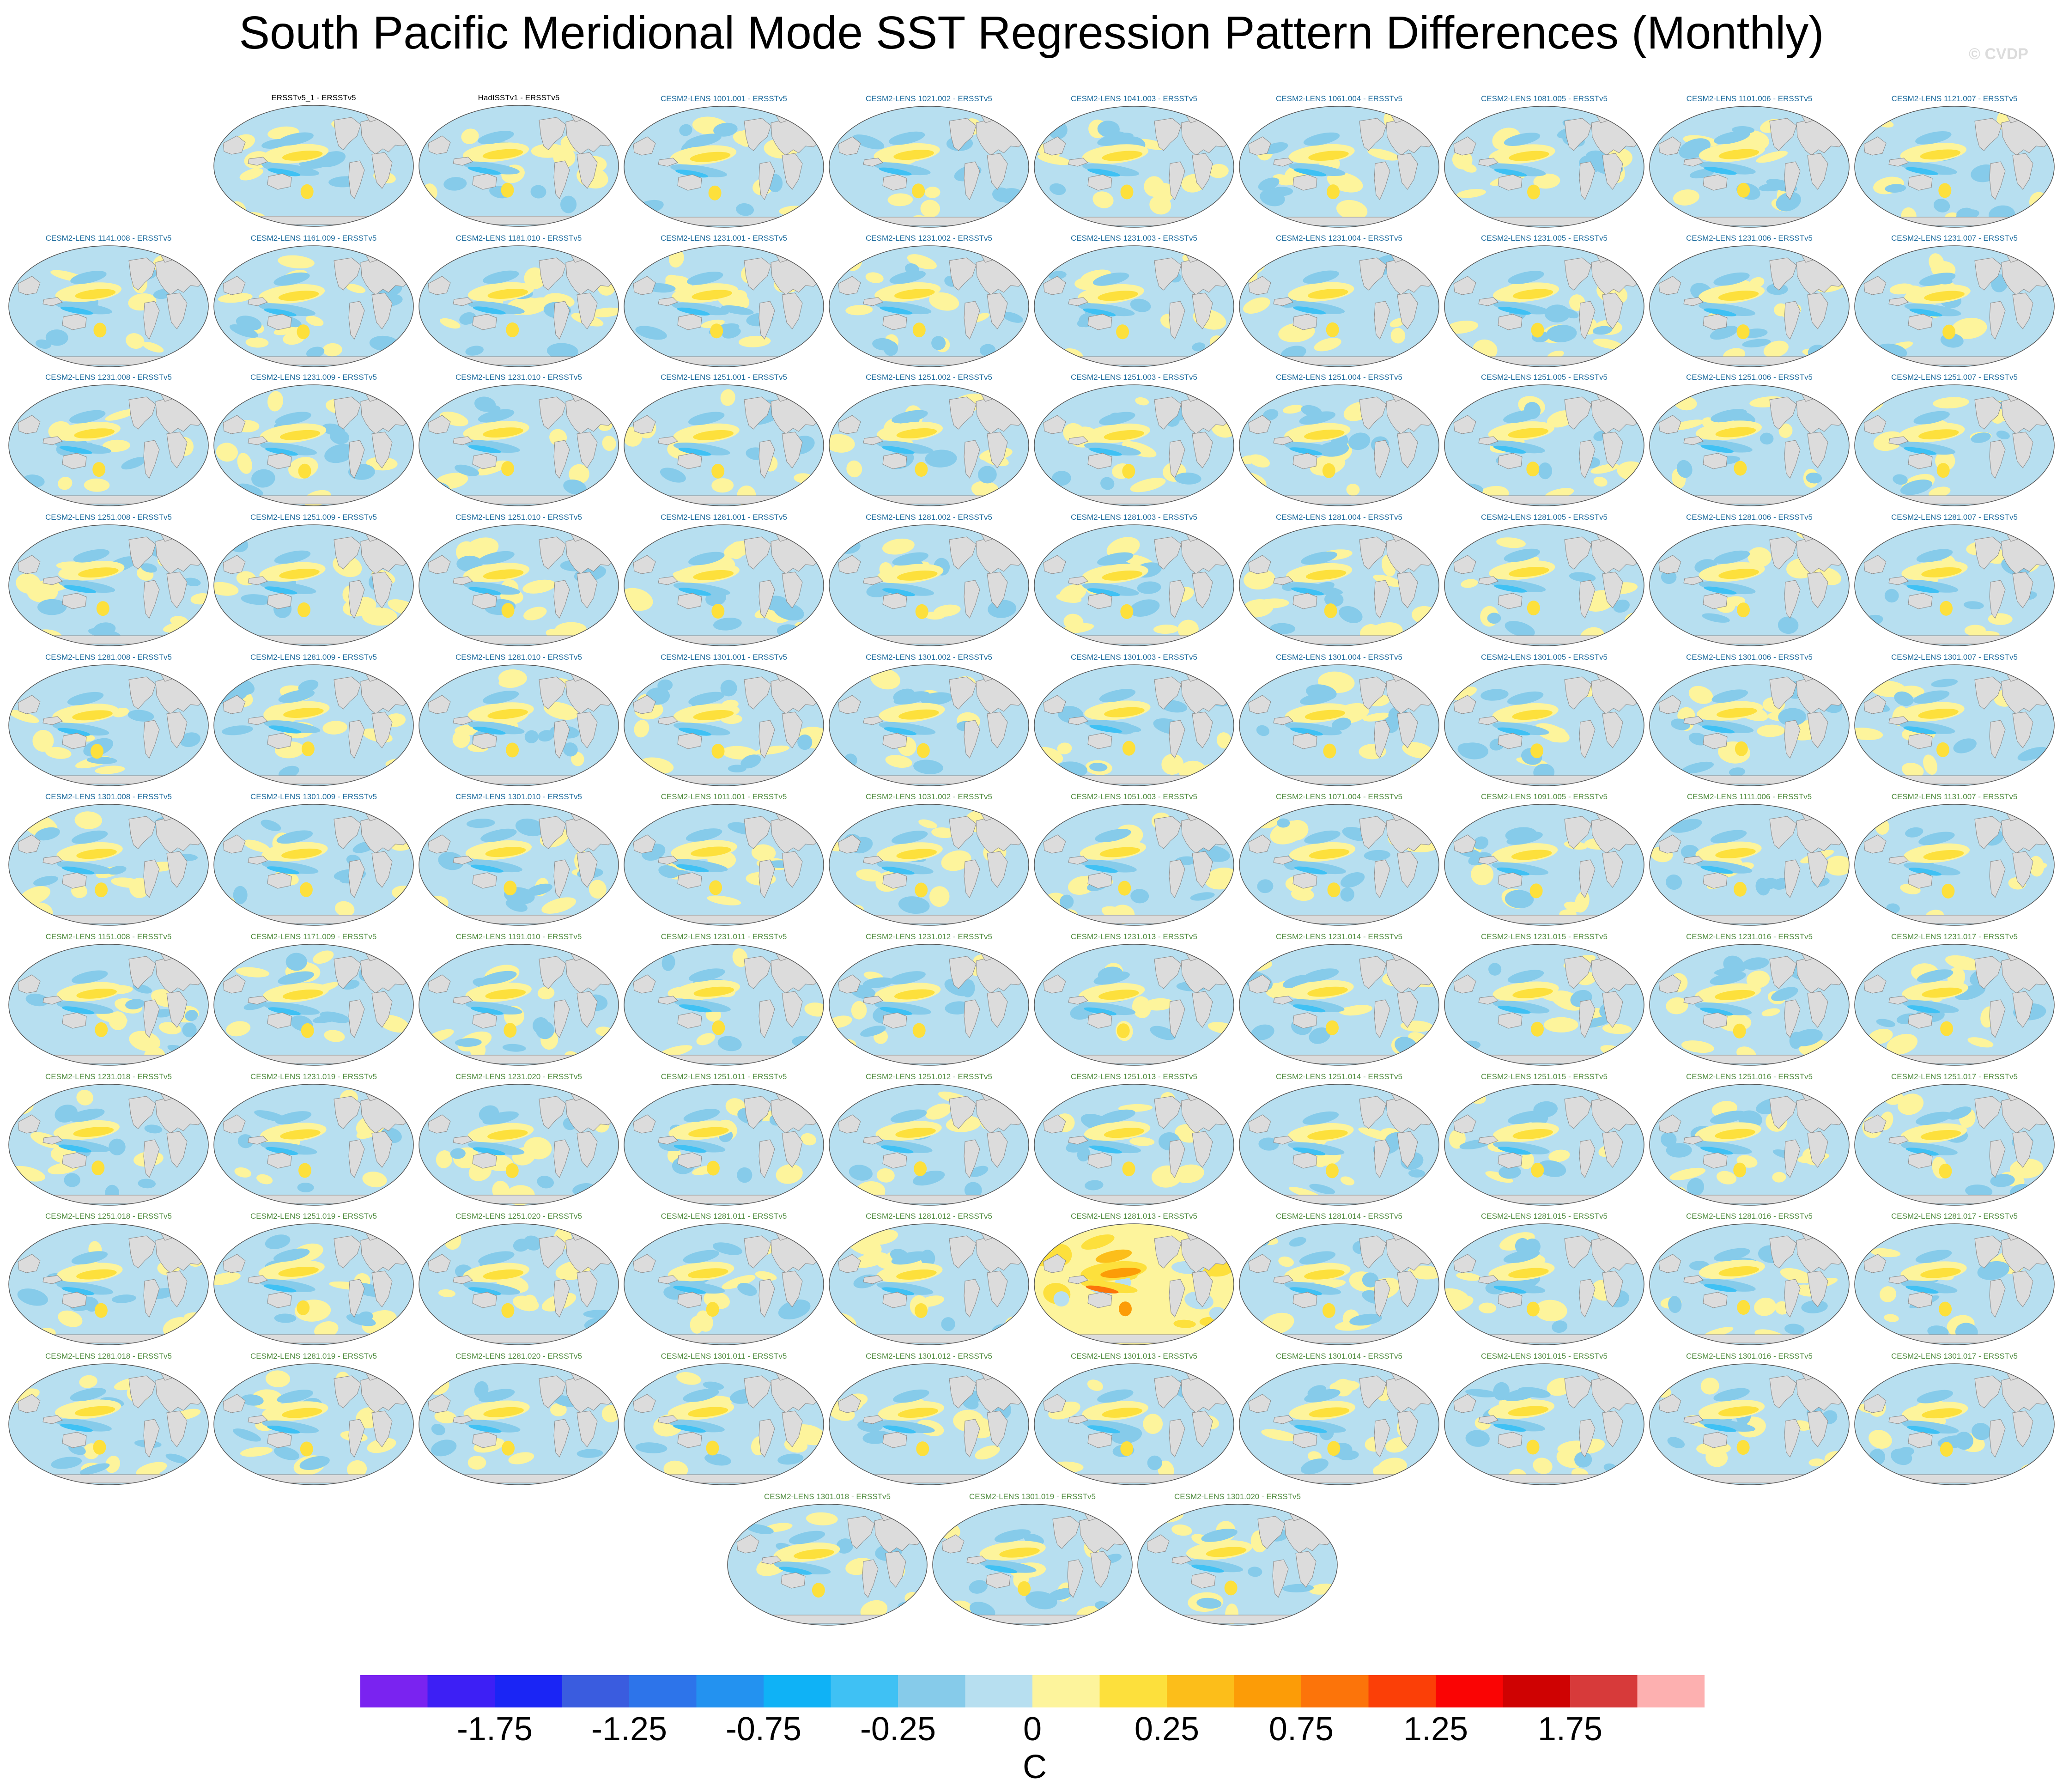 This screenshot has width=2063, height=1792. I want to click on map-border, so click(1749, 725).